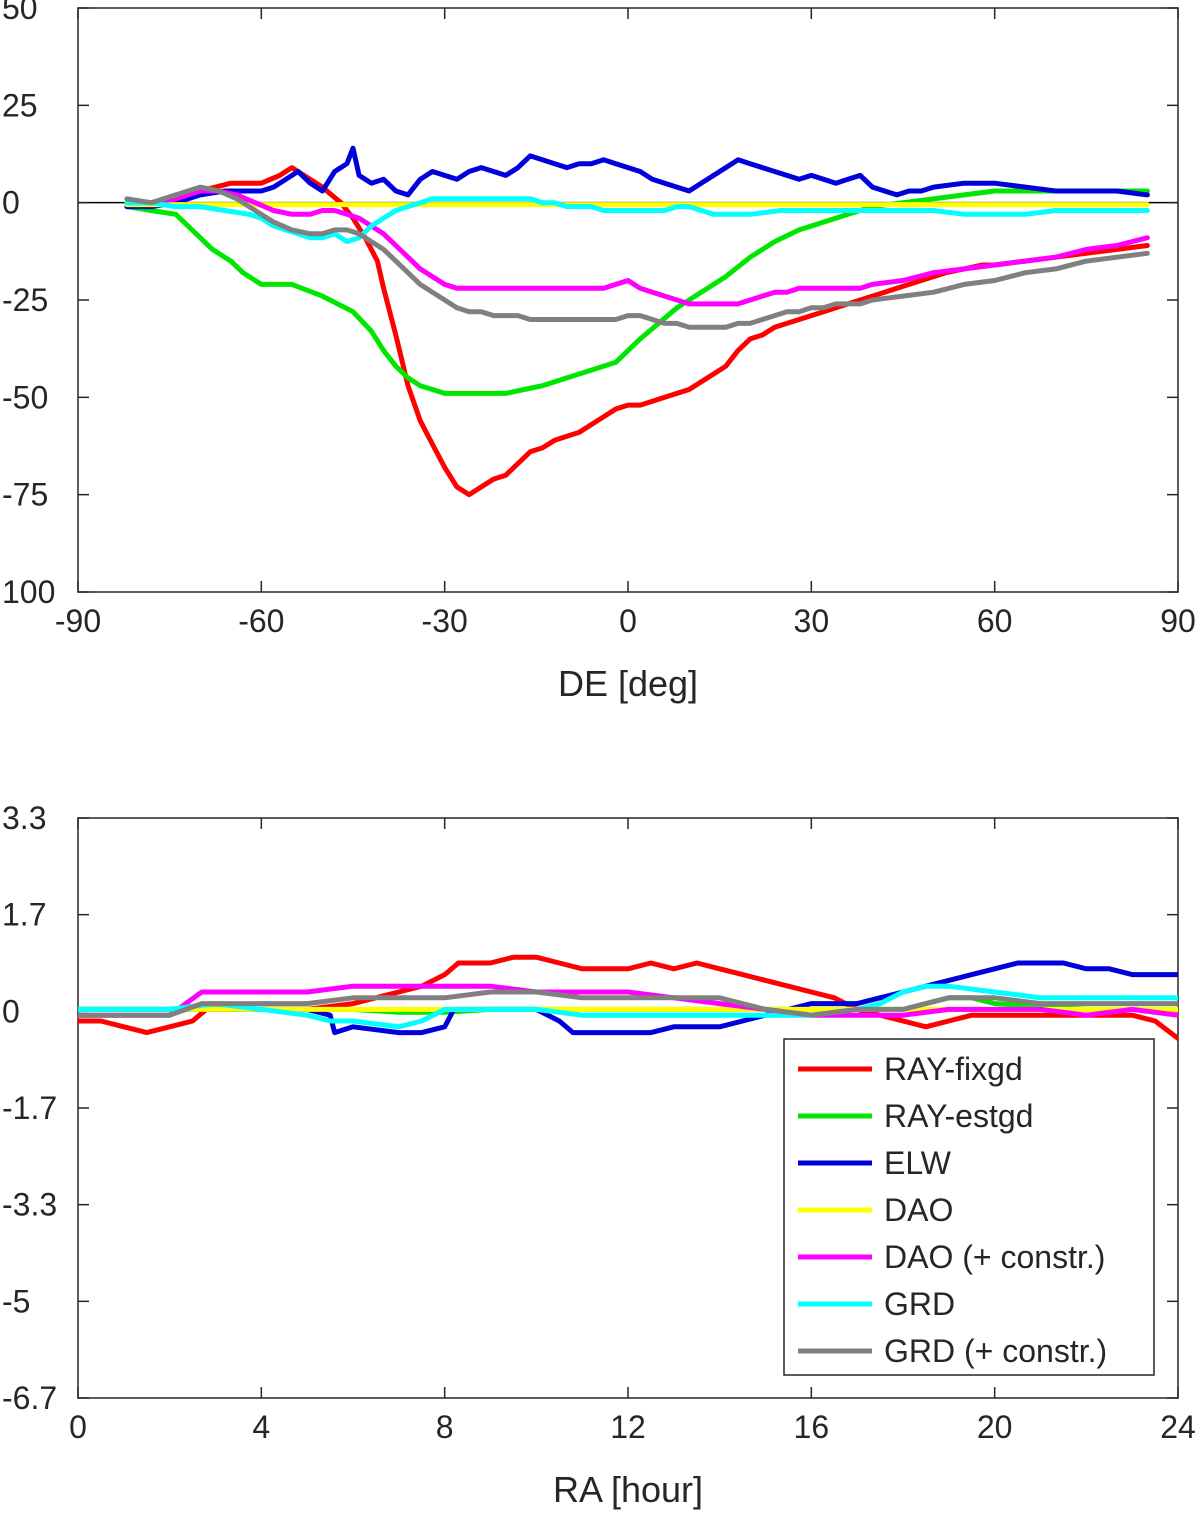  What do you see at coordinates (953, 1069) in the screenshot?
I see `legend-label-ray-fixgd: RAY-fixgd` at bounding box center [953, 1069].